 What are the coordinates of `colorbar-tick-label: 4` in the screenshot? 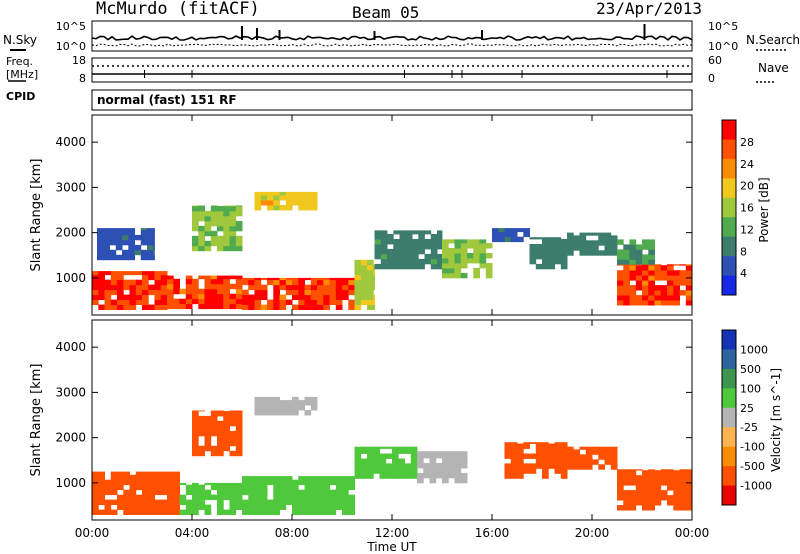 It's located at (743, 273).